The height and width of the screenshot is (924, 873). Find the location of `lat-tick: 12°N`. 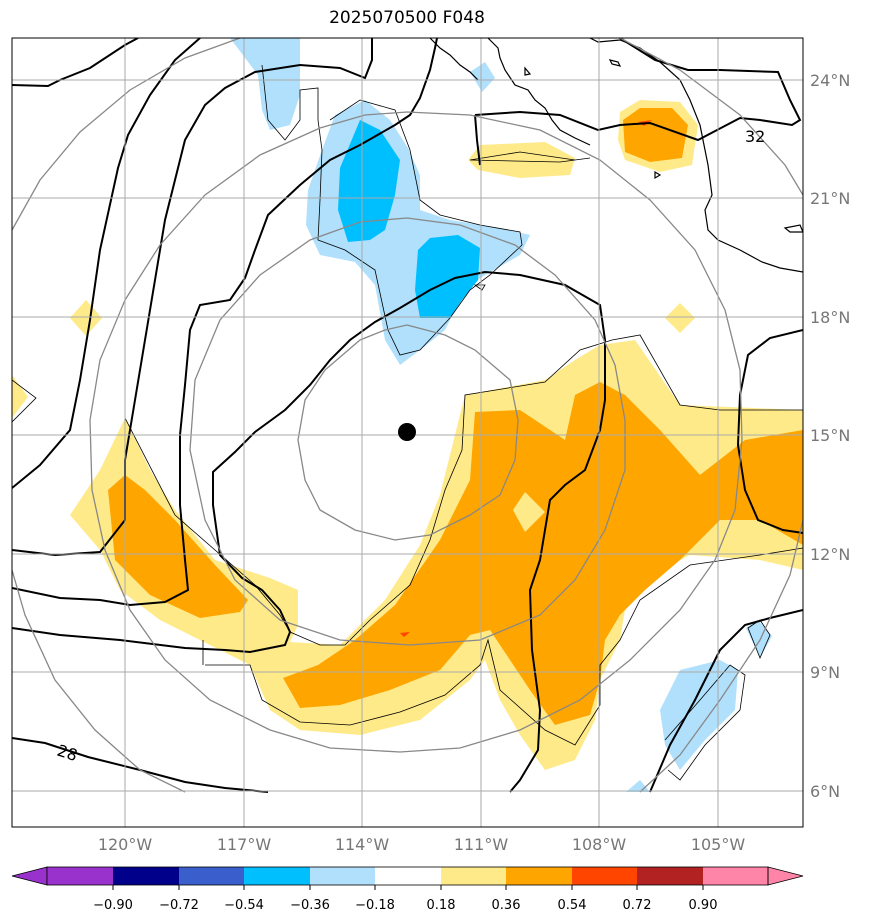

lat-tick: 12°N is located at coordinates (830, 554).